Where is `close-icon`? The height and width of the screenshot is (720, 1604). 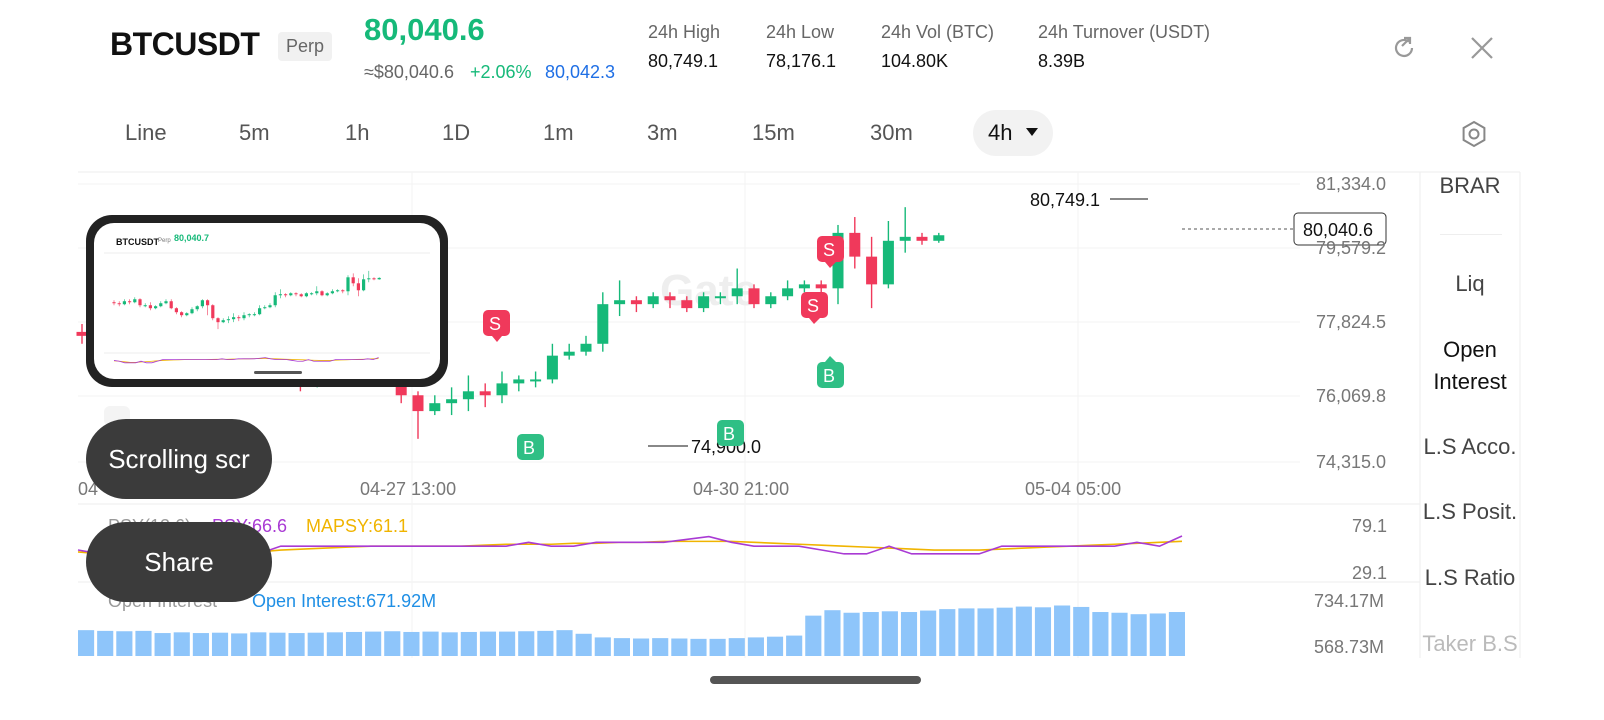 close-icon is located at coordinates (1482, 48).